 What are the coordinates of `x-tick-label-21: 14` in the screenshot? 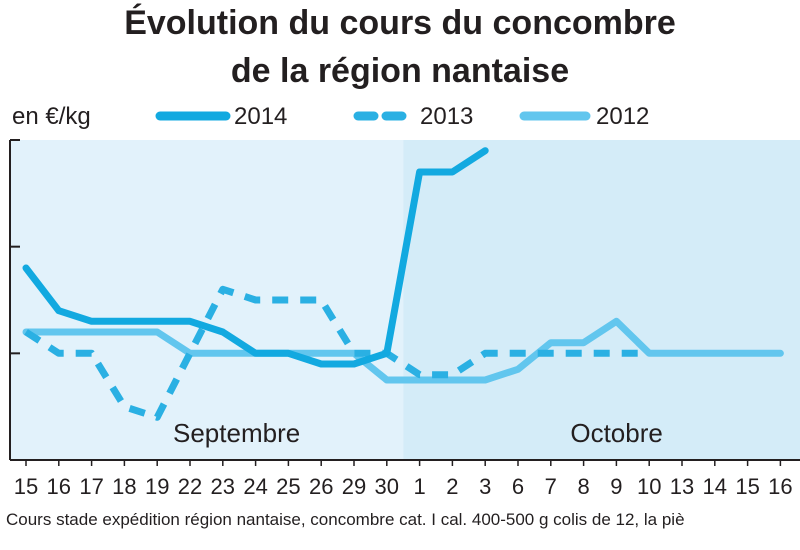 It's located at (715, 486).